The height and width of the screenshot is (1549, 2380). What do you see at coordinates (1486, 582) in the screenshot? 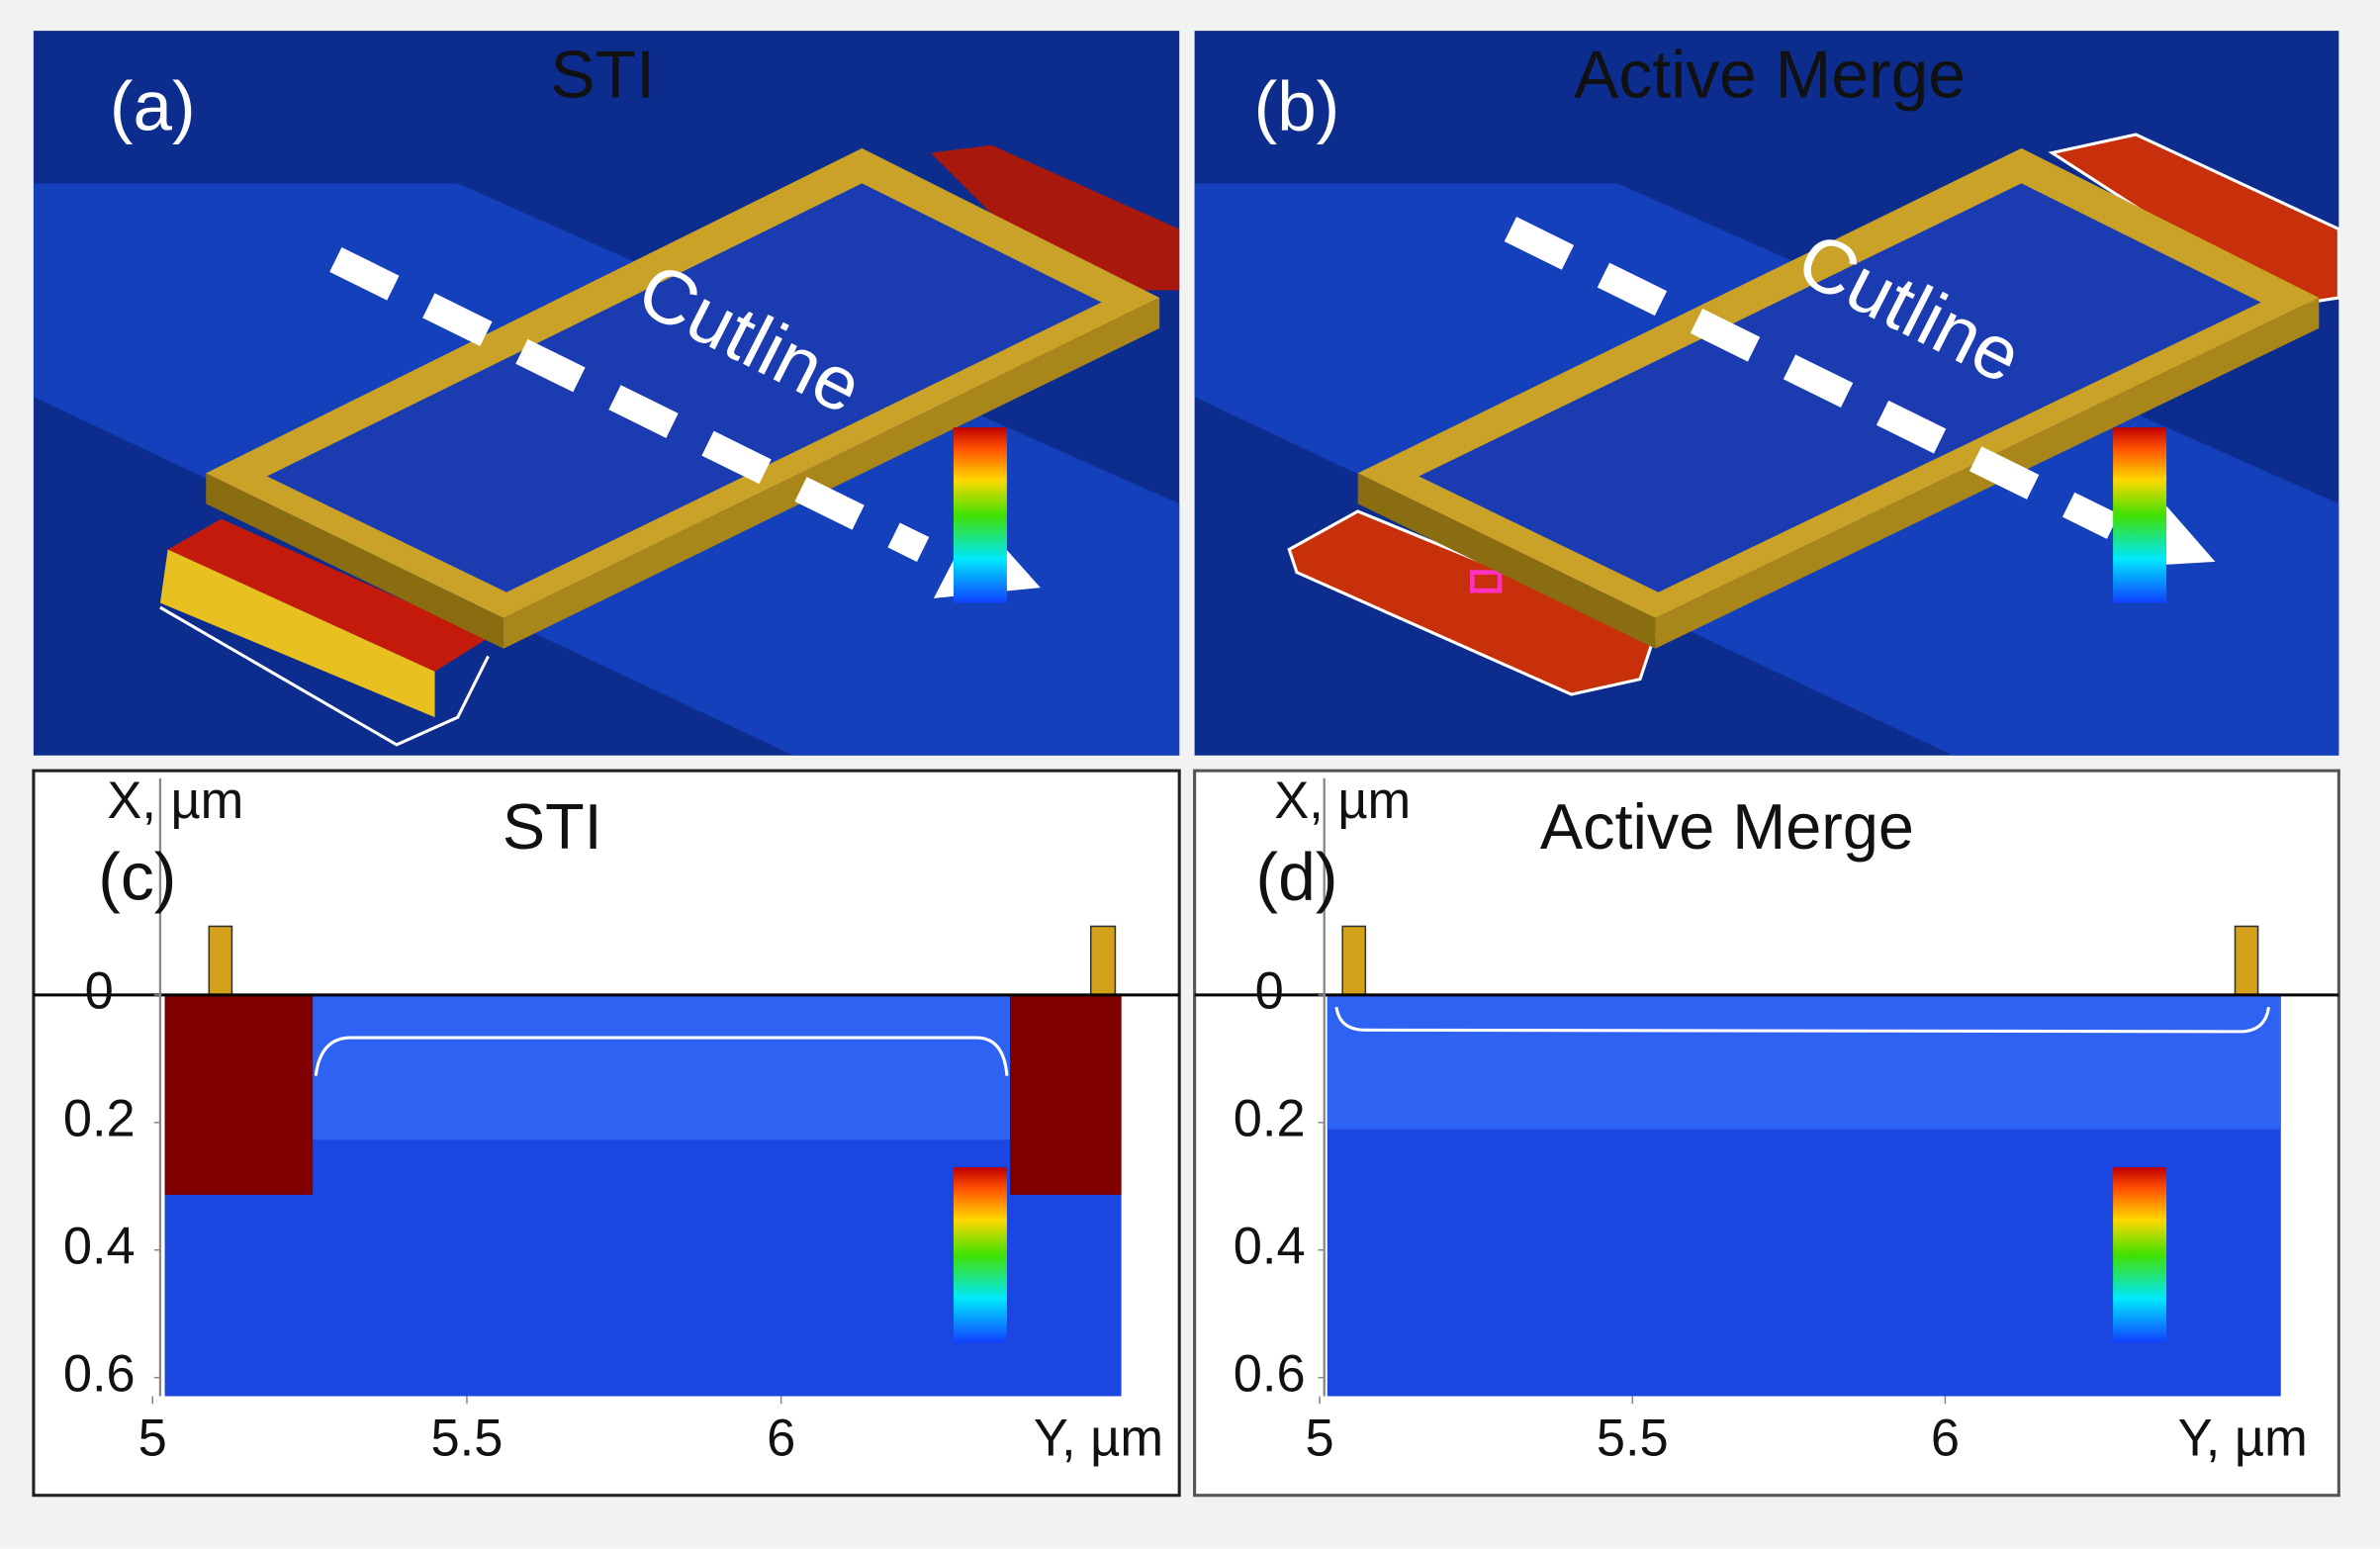
I see `contact` at bounding box center [1486, 582].